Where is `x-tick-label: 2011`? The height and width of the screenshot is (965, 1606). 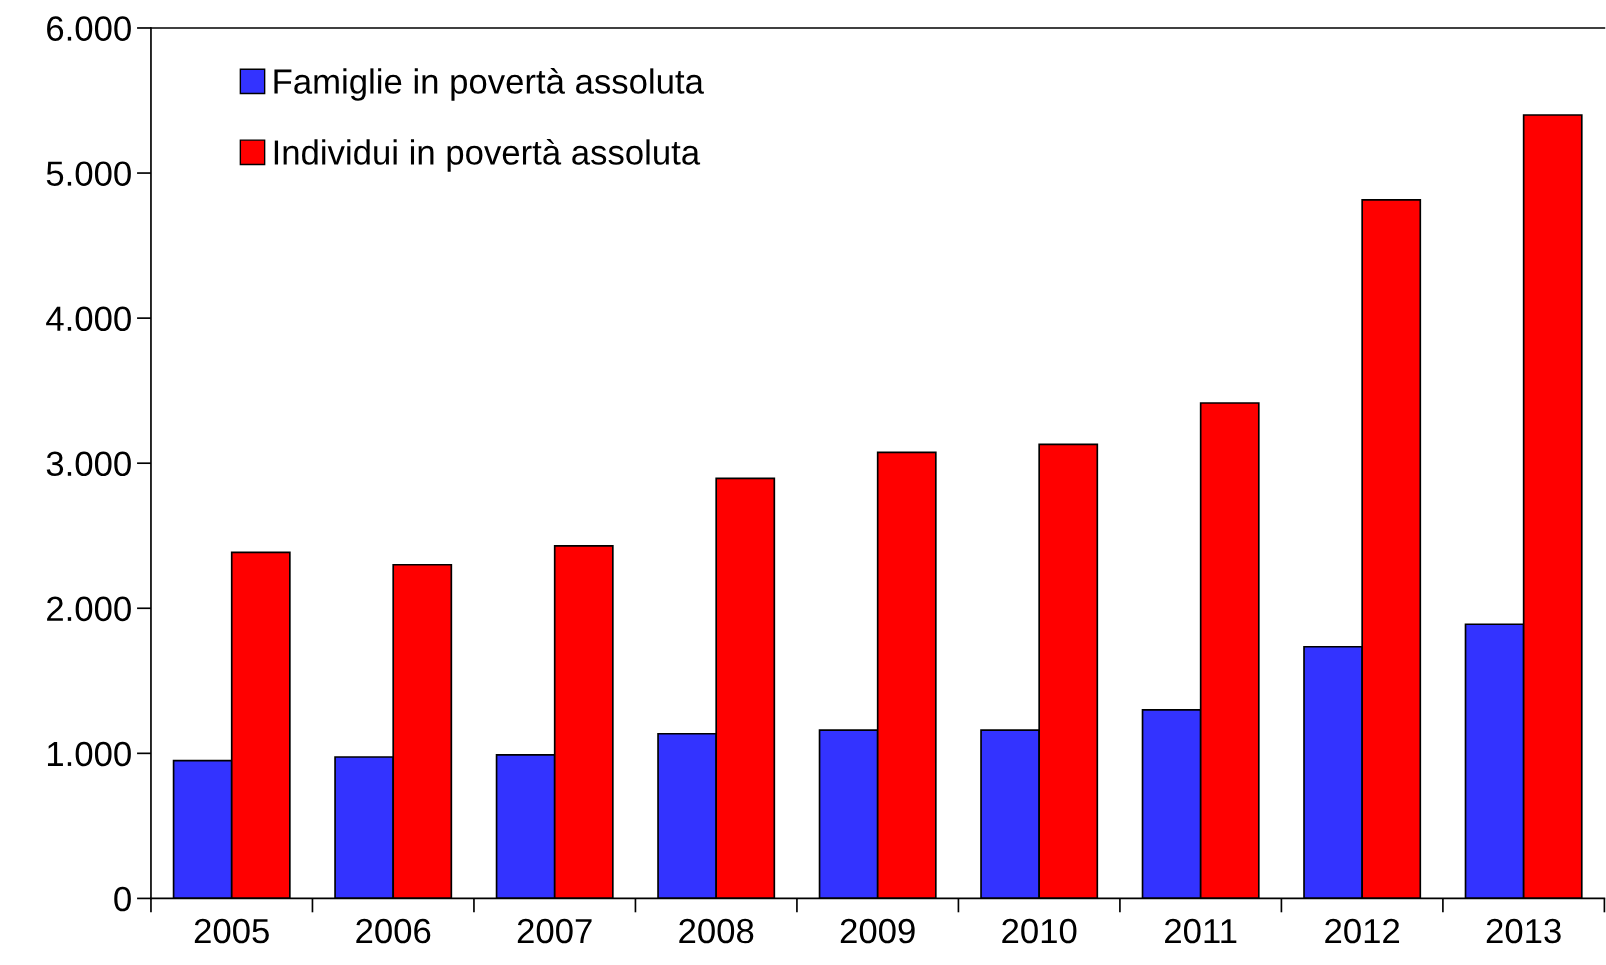
x-tick-label: 2011 is located at coordinates (1201, 931).